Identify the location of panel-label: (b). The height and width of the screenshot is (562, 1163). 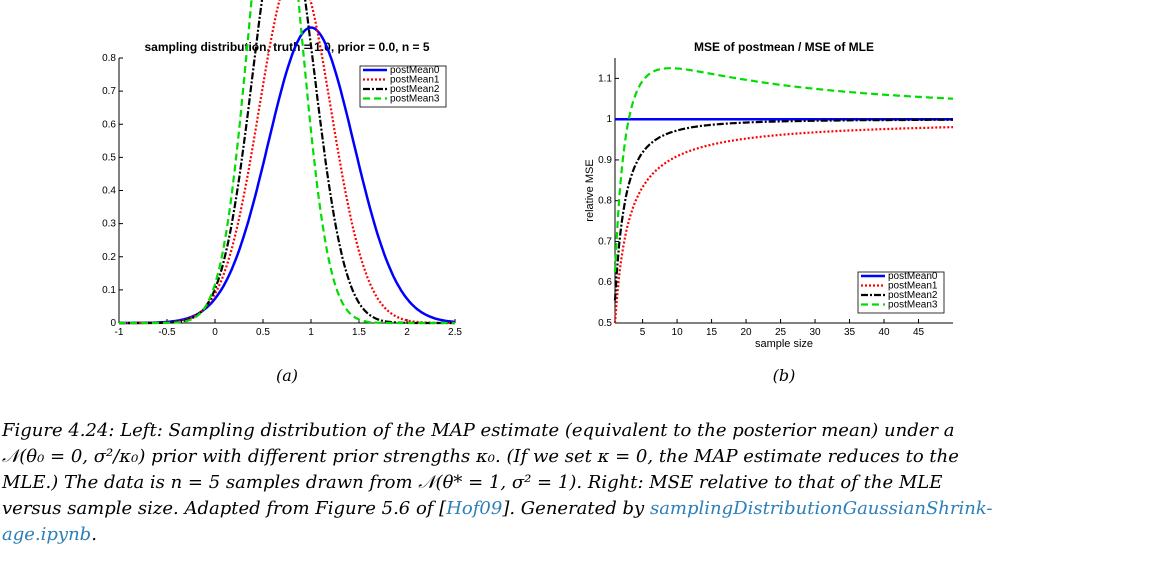
(784, 375).